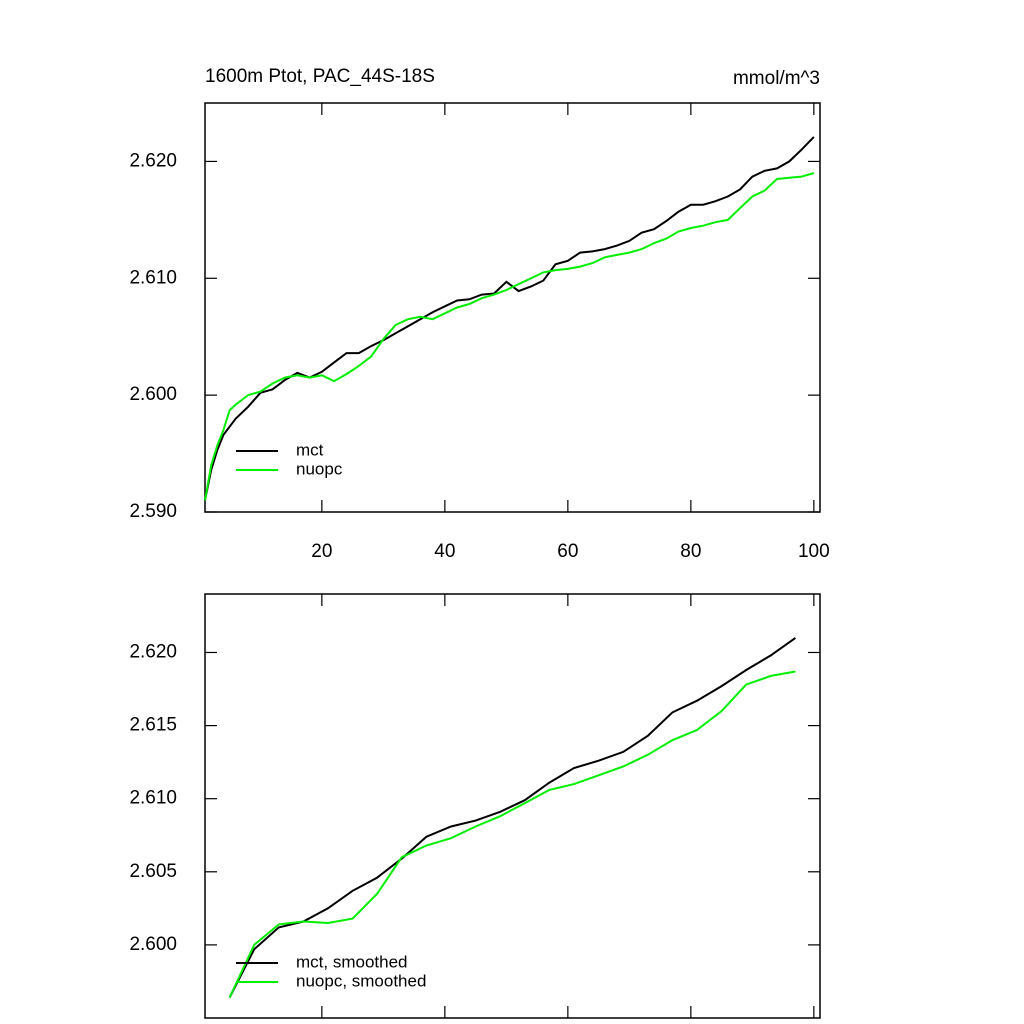 This screenshot has height=1024, width=1024. I want to click on y-tick-label: 2.615, so click(153, 725).